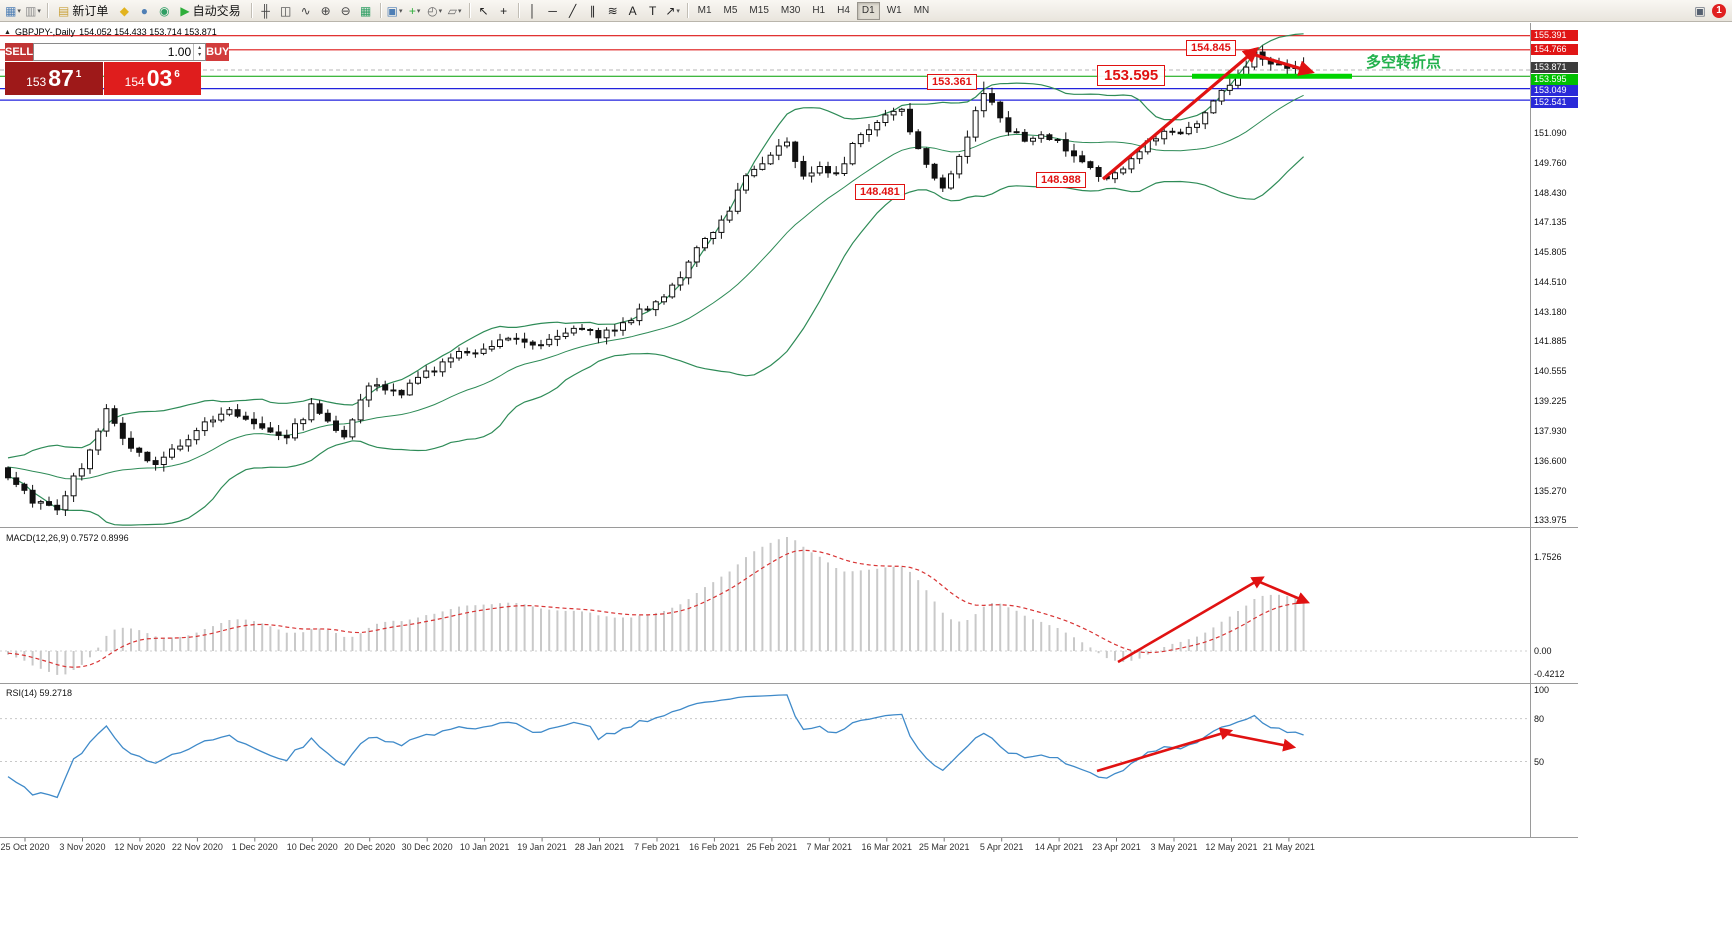  Describe the element at coordinates (759, 10) in the screenshot. I see `timeframe-m15: M15` at that location.